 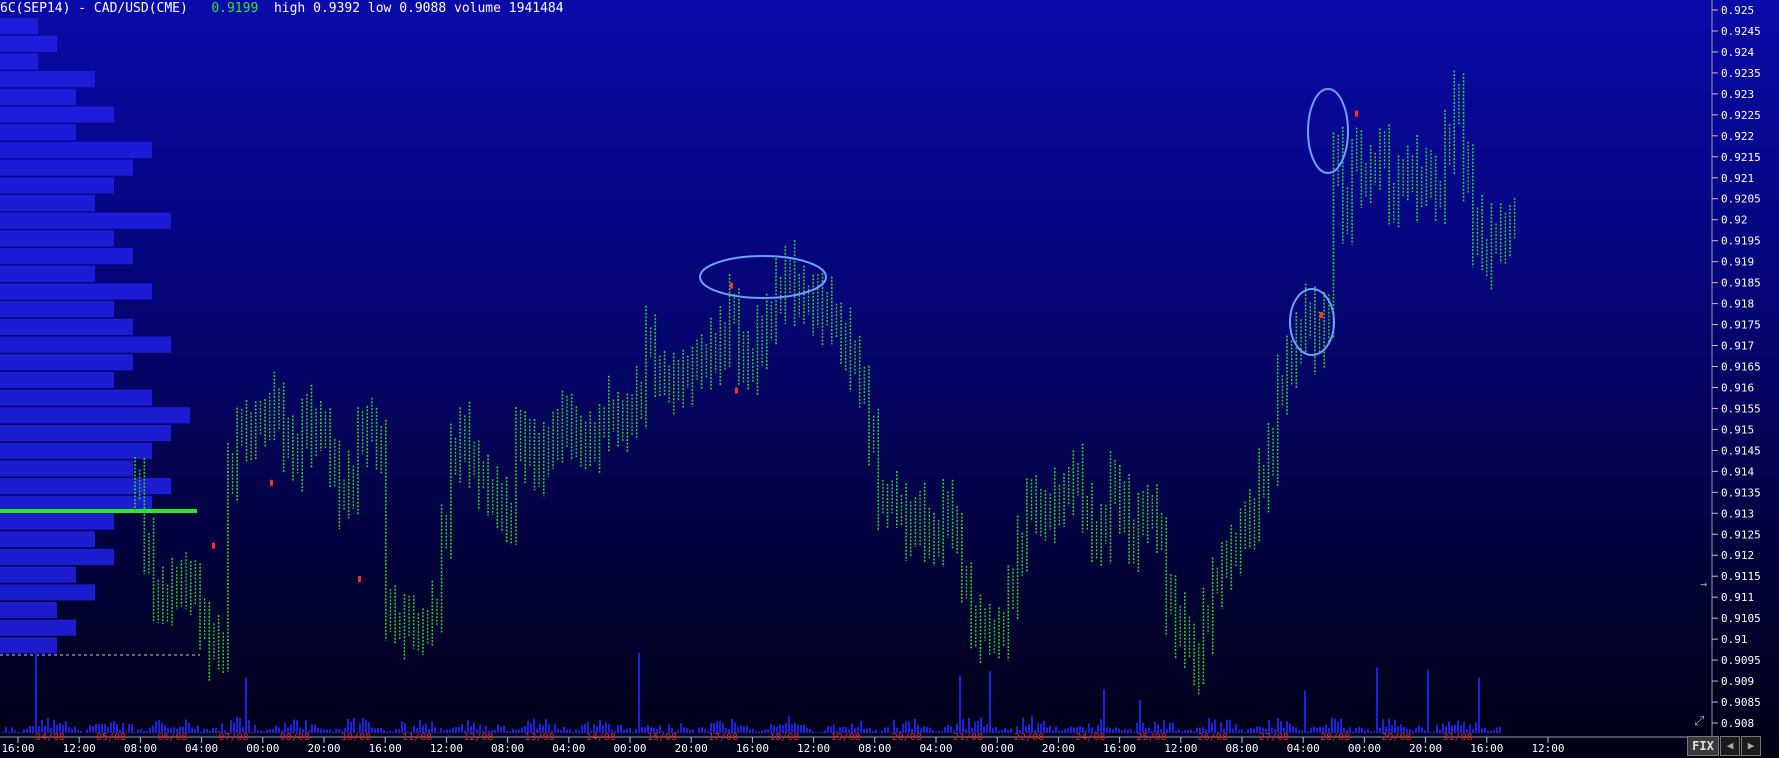 I want to click on fix-button: FIX, so click(x=1703, y=746).